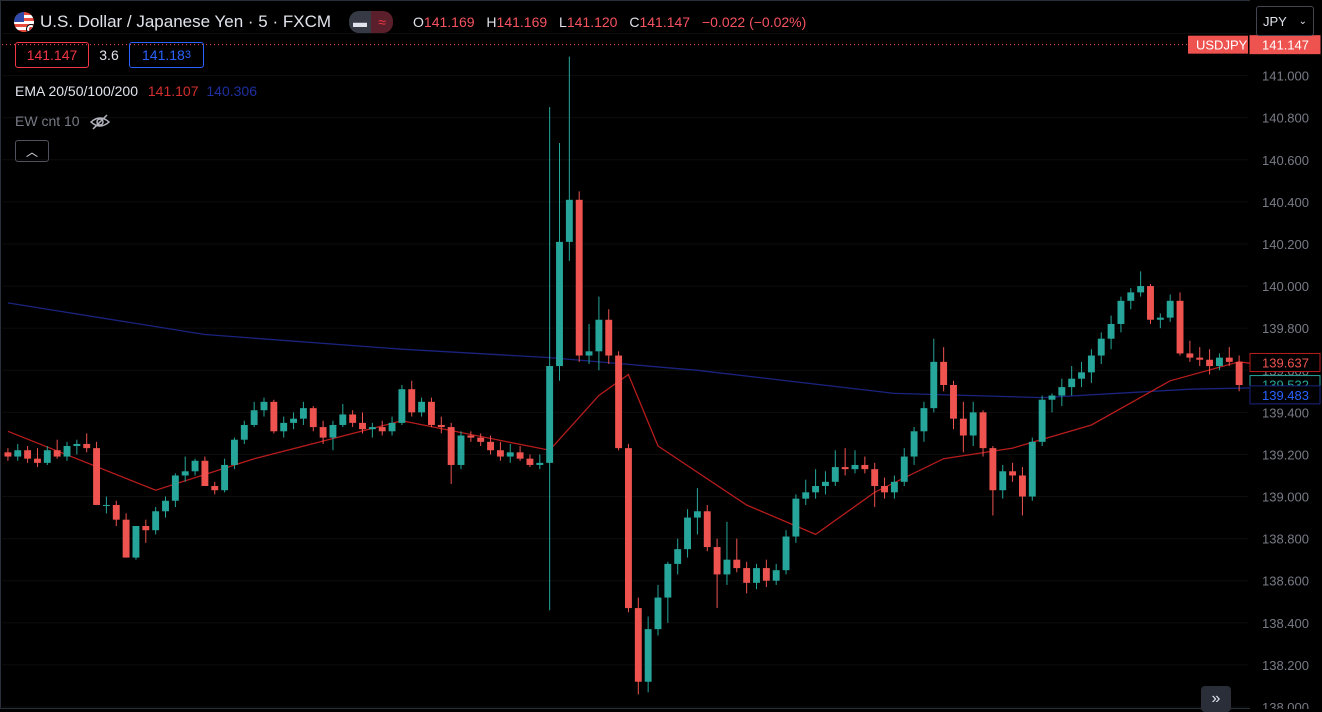 Image resolution: width=1322 pixels, height=712 pixels. Describe the element at coordinates (754, 22) in the screenshot. I see `price-change: −0.022 (−0.02%)` at that location.